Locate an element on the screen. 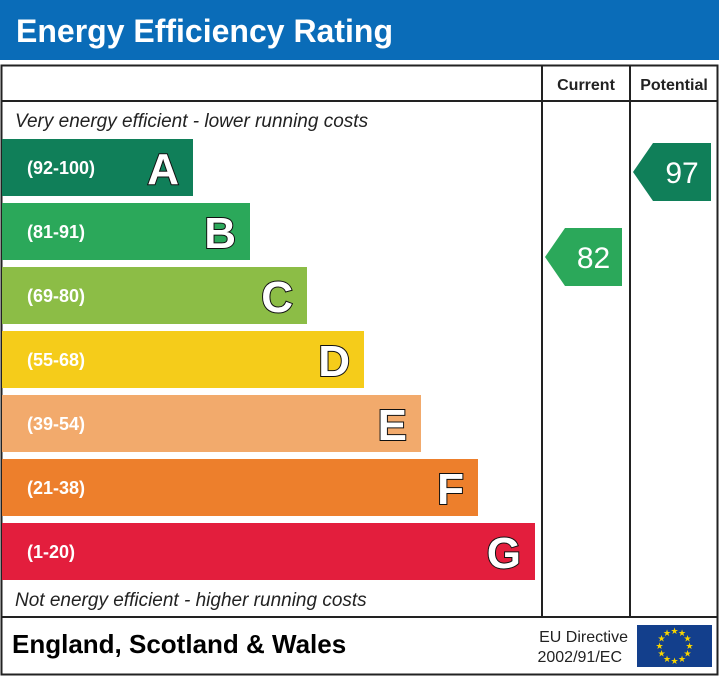  band-bar-F is located at coordinates (240, 487).